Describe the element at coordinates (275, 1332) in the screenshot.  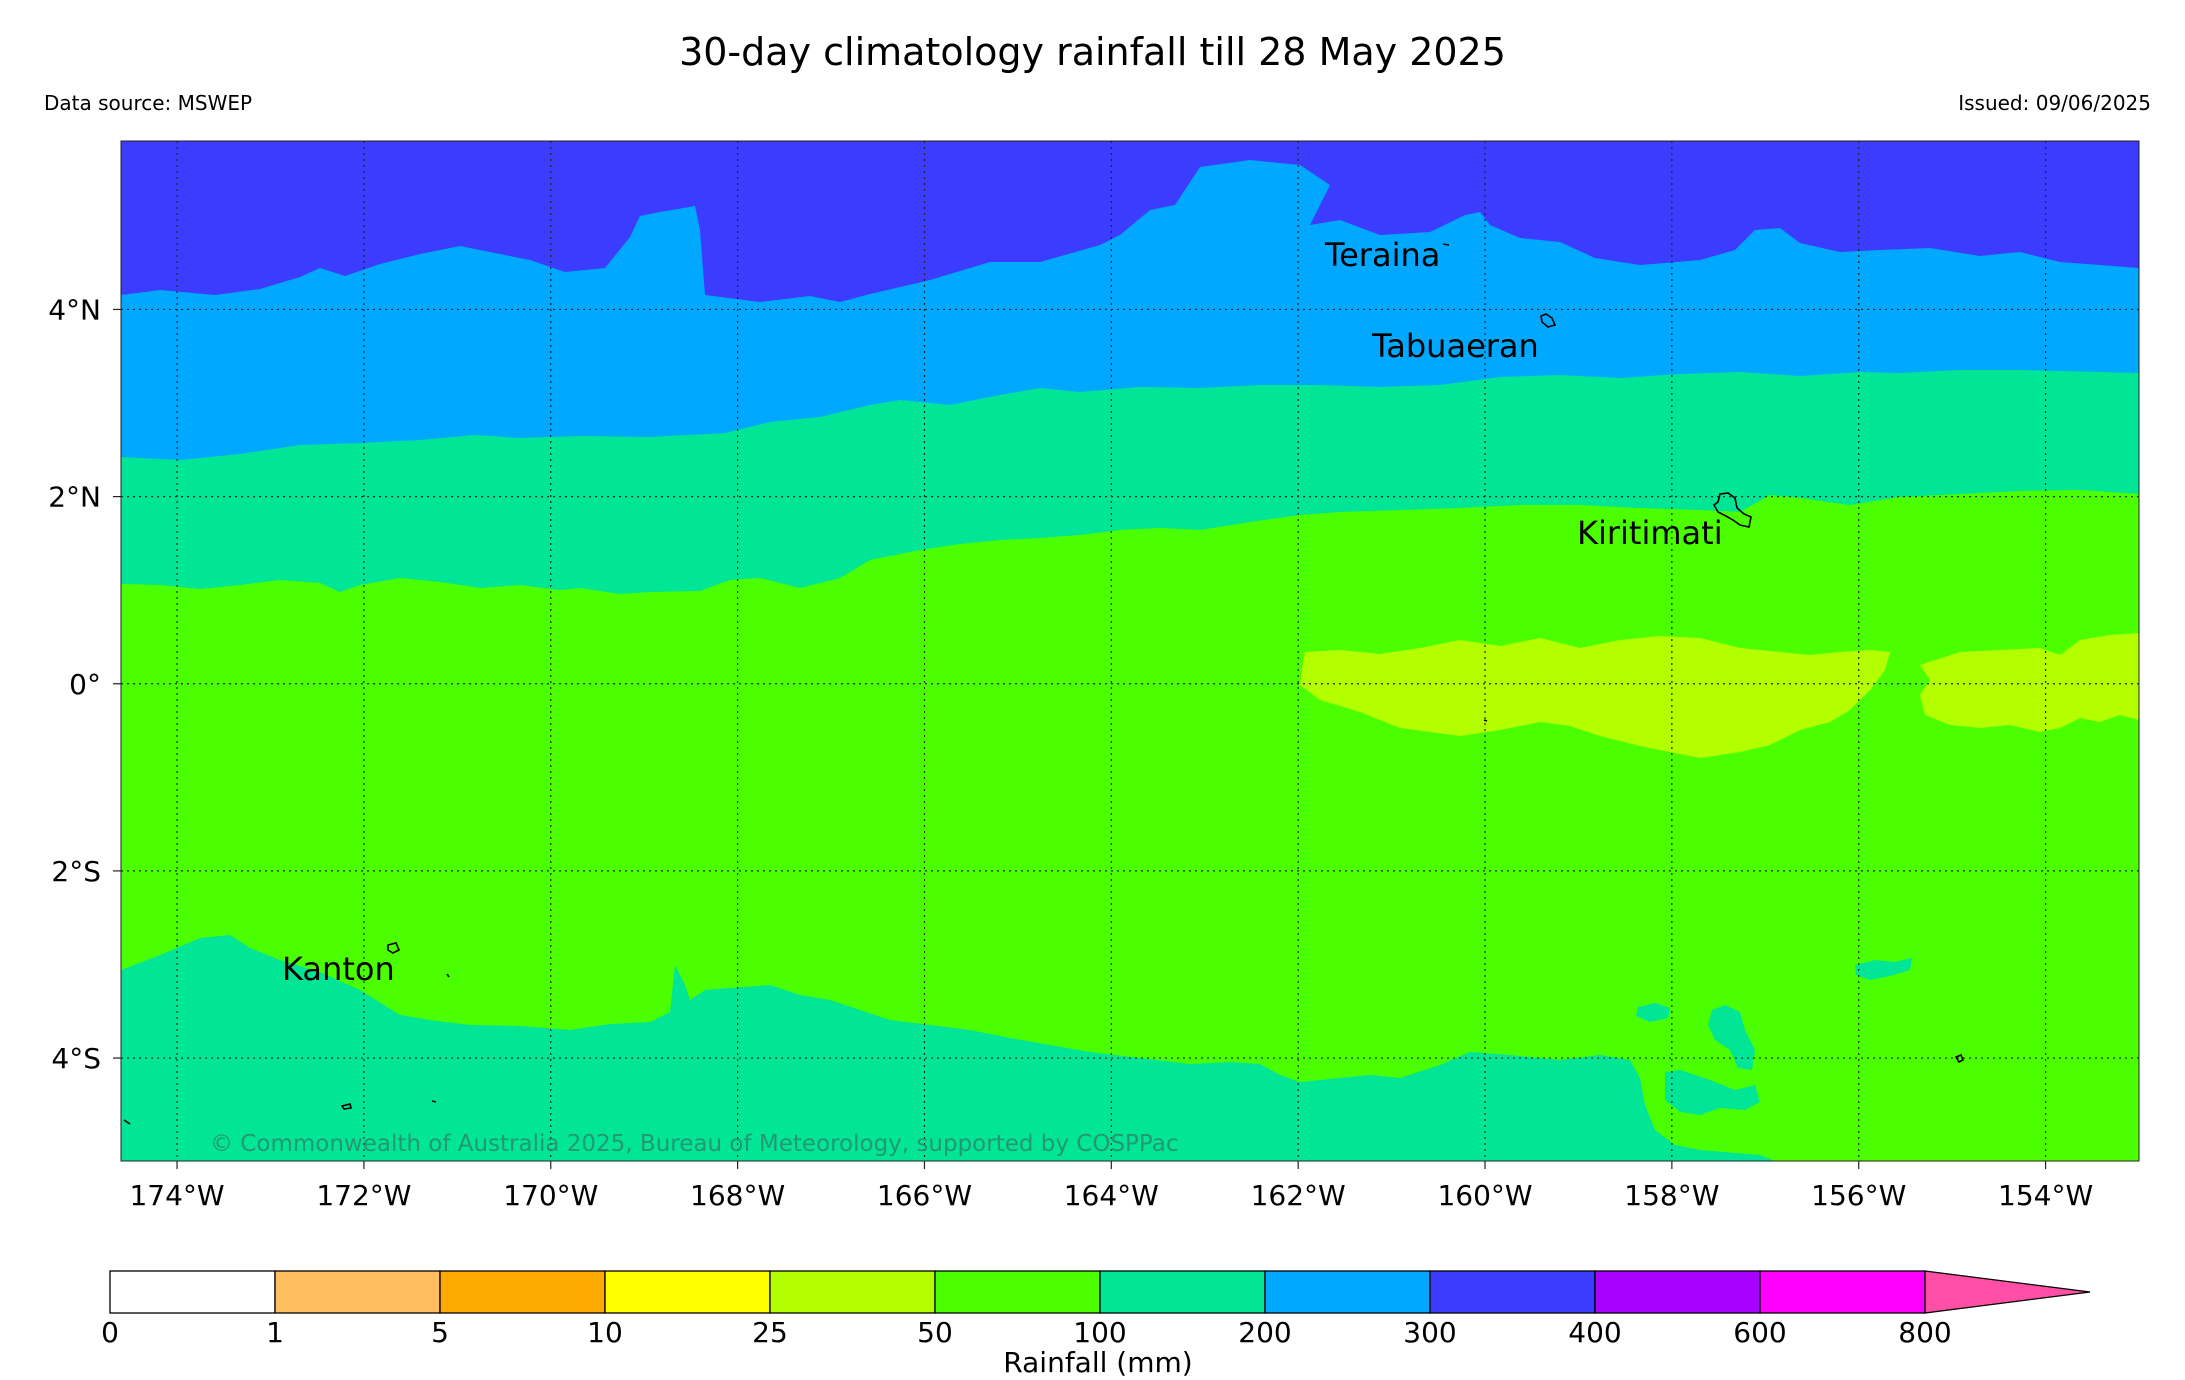
I see `legend-tick-label: 1` at that location.